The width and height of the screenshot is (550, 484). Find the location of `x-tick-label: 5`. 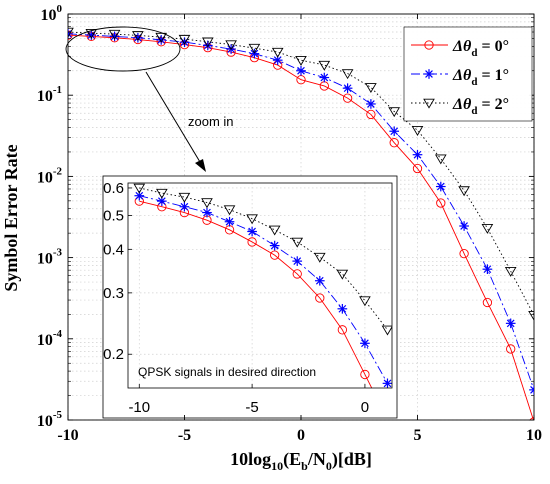

x-tick-label: 5 is located at coordinates (418, 435).